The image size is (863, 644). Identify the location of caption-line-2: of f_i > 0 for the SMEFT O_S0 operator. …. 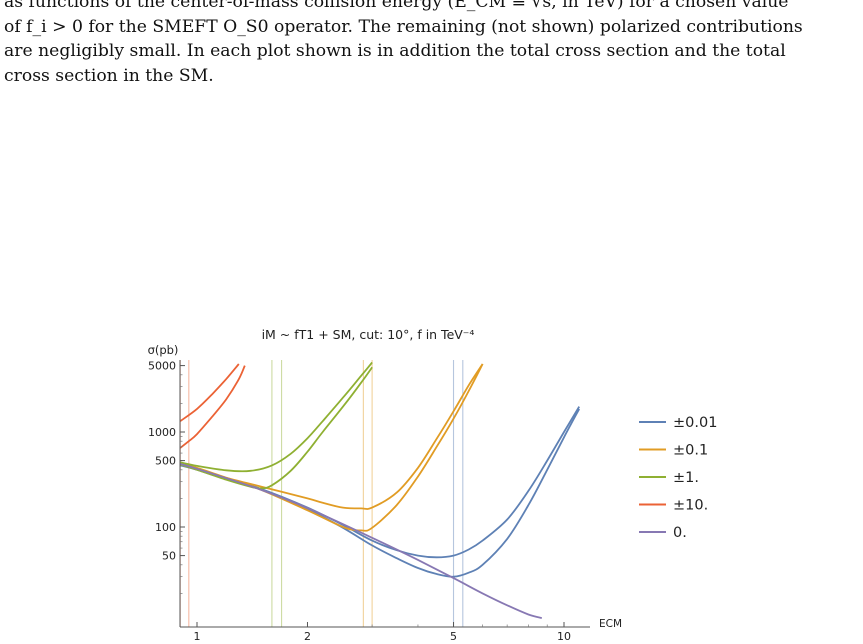
(403, 26).